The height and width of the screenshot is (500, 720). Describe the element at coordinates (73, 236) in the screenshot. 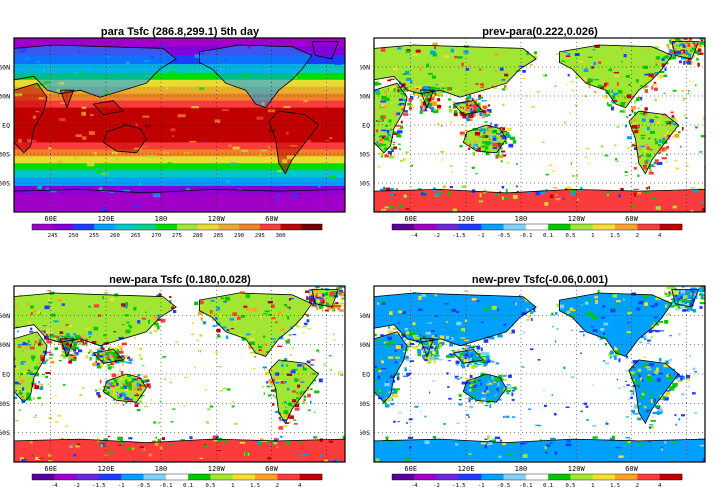

I see `colorbar-label: 250` at that location.